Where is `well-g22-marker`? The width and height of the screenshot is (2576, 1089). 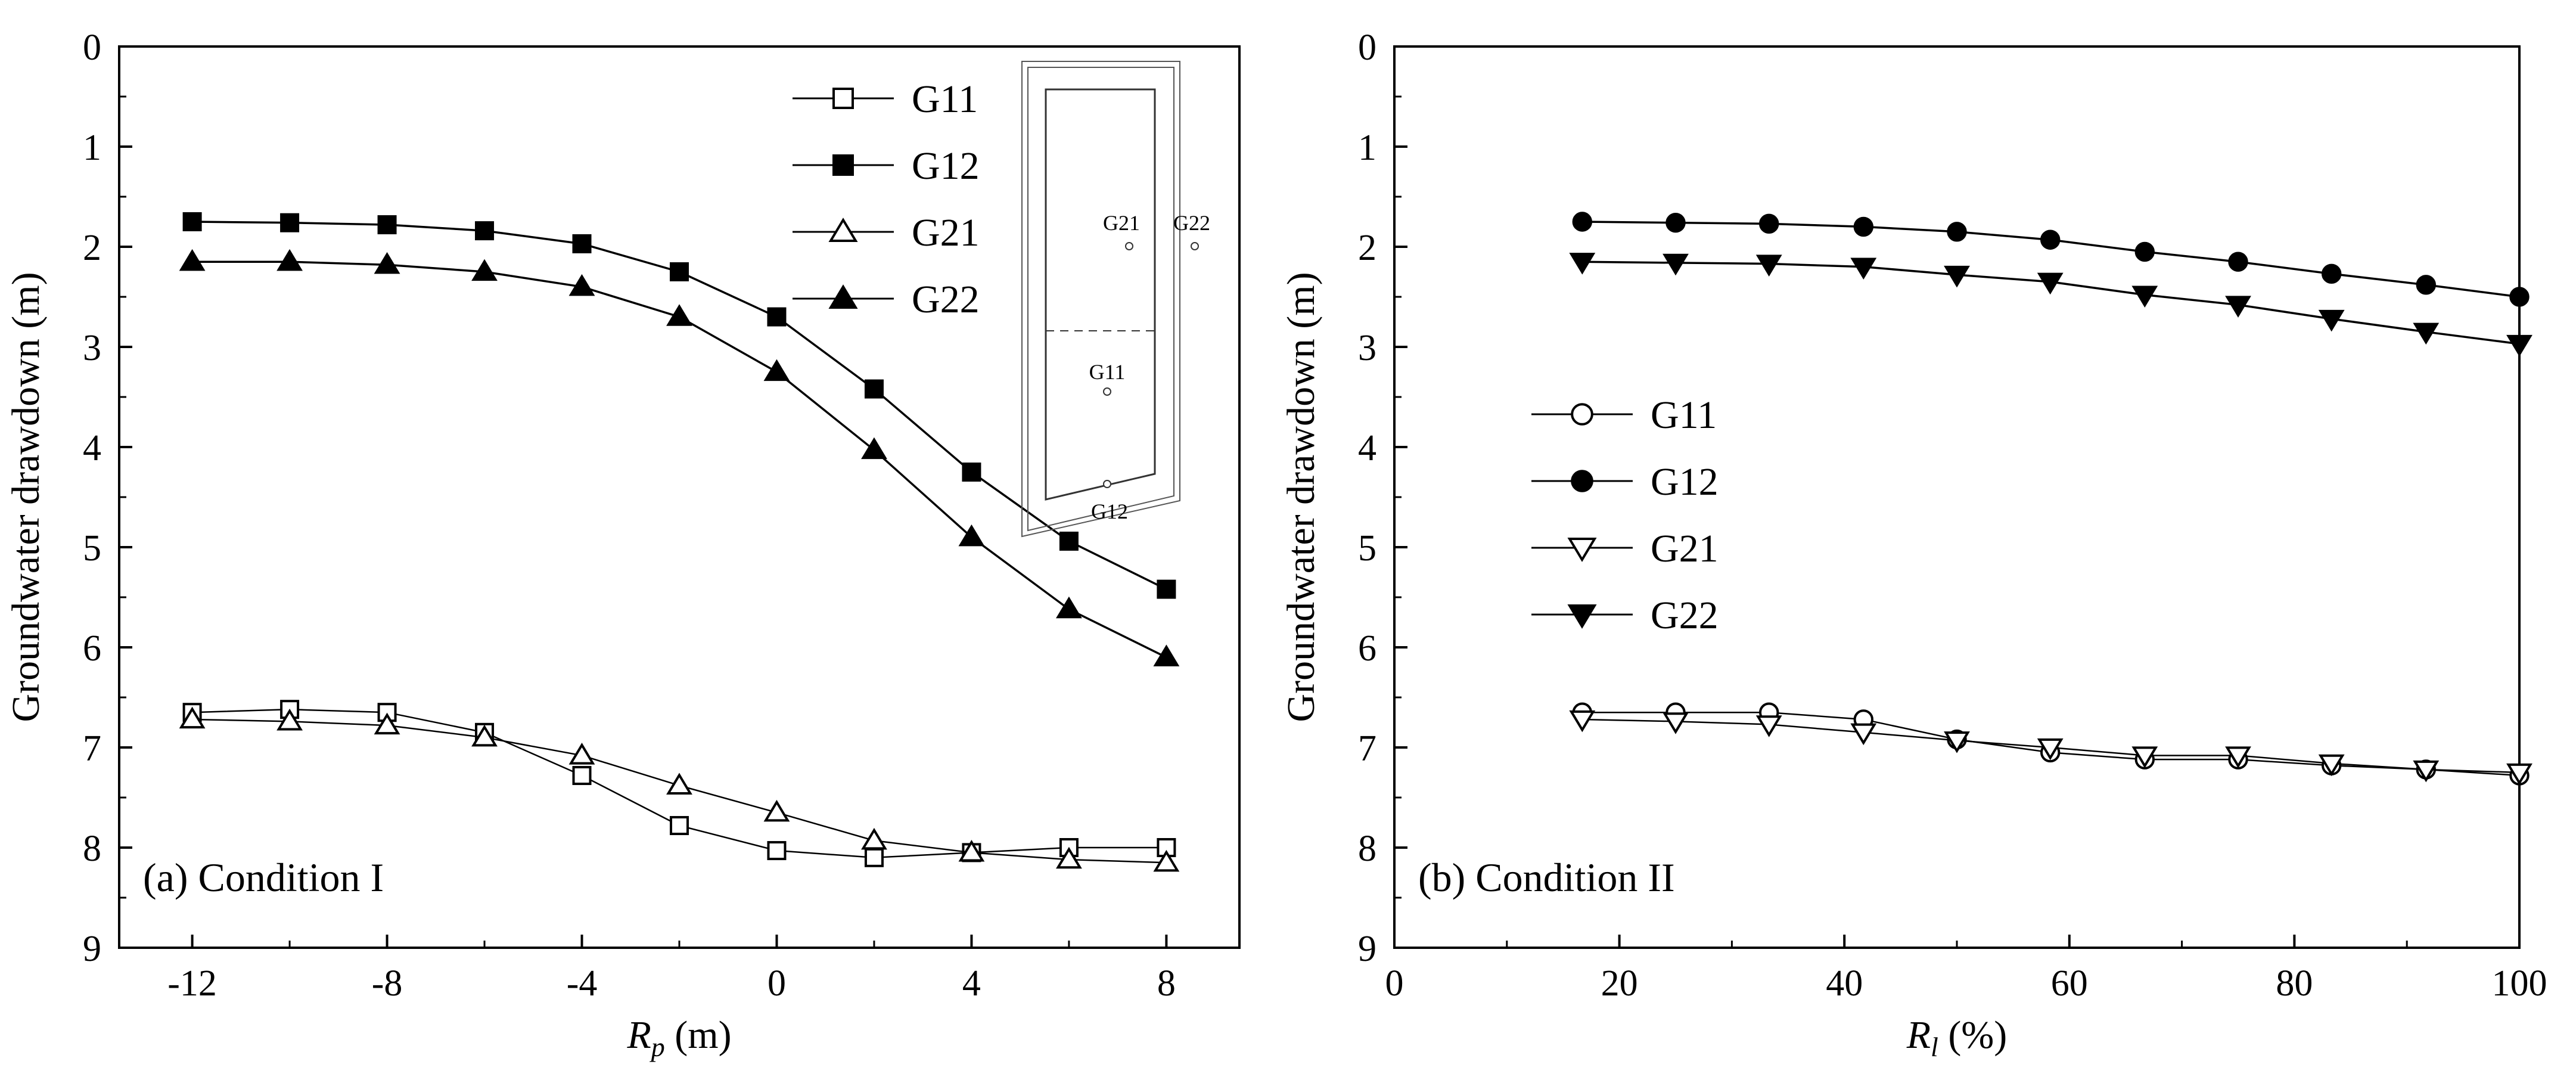
well-g22-marker is located at coordinates (1195, 246).